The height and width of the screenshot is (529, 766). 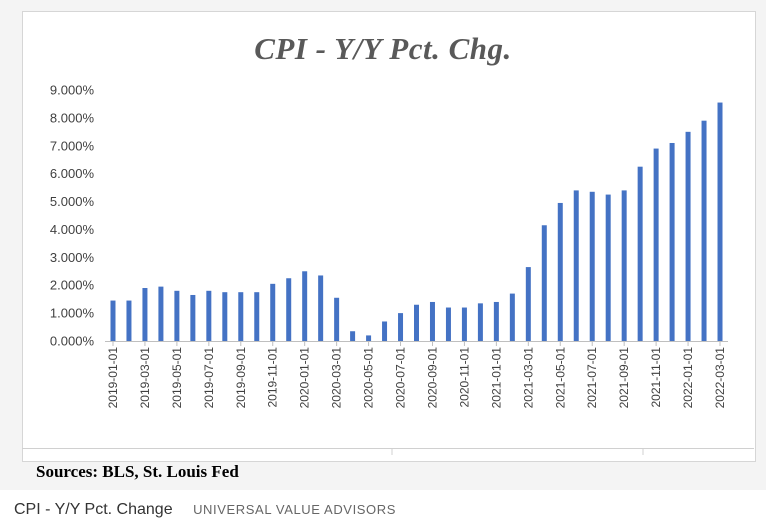 I want to click on y-tick-label: 9.000%, so click(x=72, y=90).